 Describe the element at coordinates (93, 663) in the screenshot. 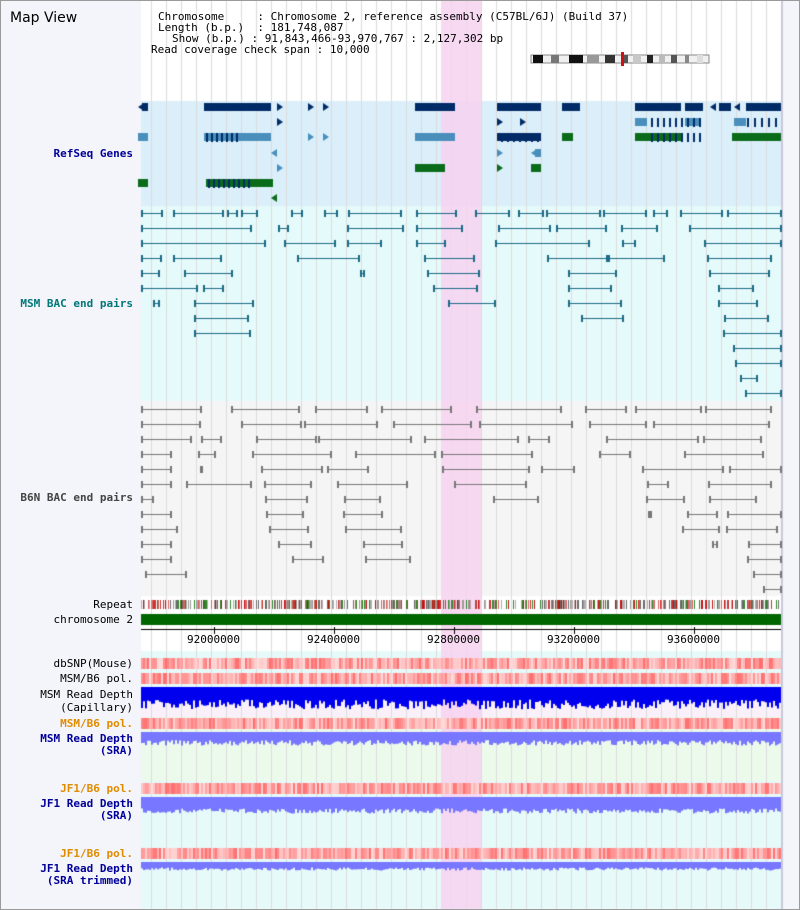

I see `dbsnp-label: dbSNP(Mouse)` at that location.